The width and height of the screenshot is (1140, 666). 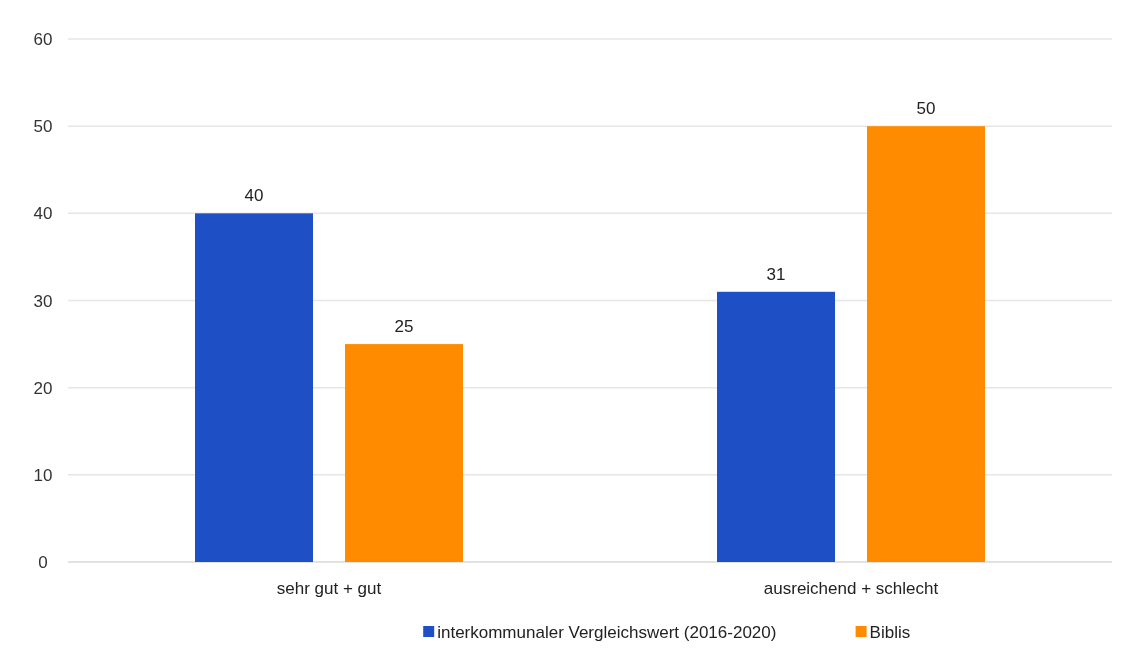 What do you see at coordinates (254, 196) in the screenshot?
I see `data-label: 40` at bounding box center [254, 196].